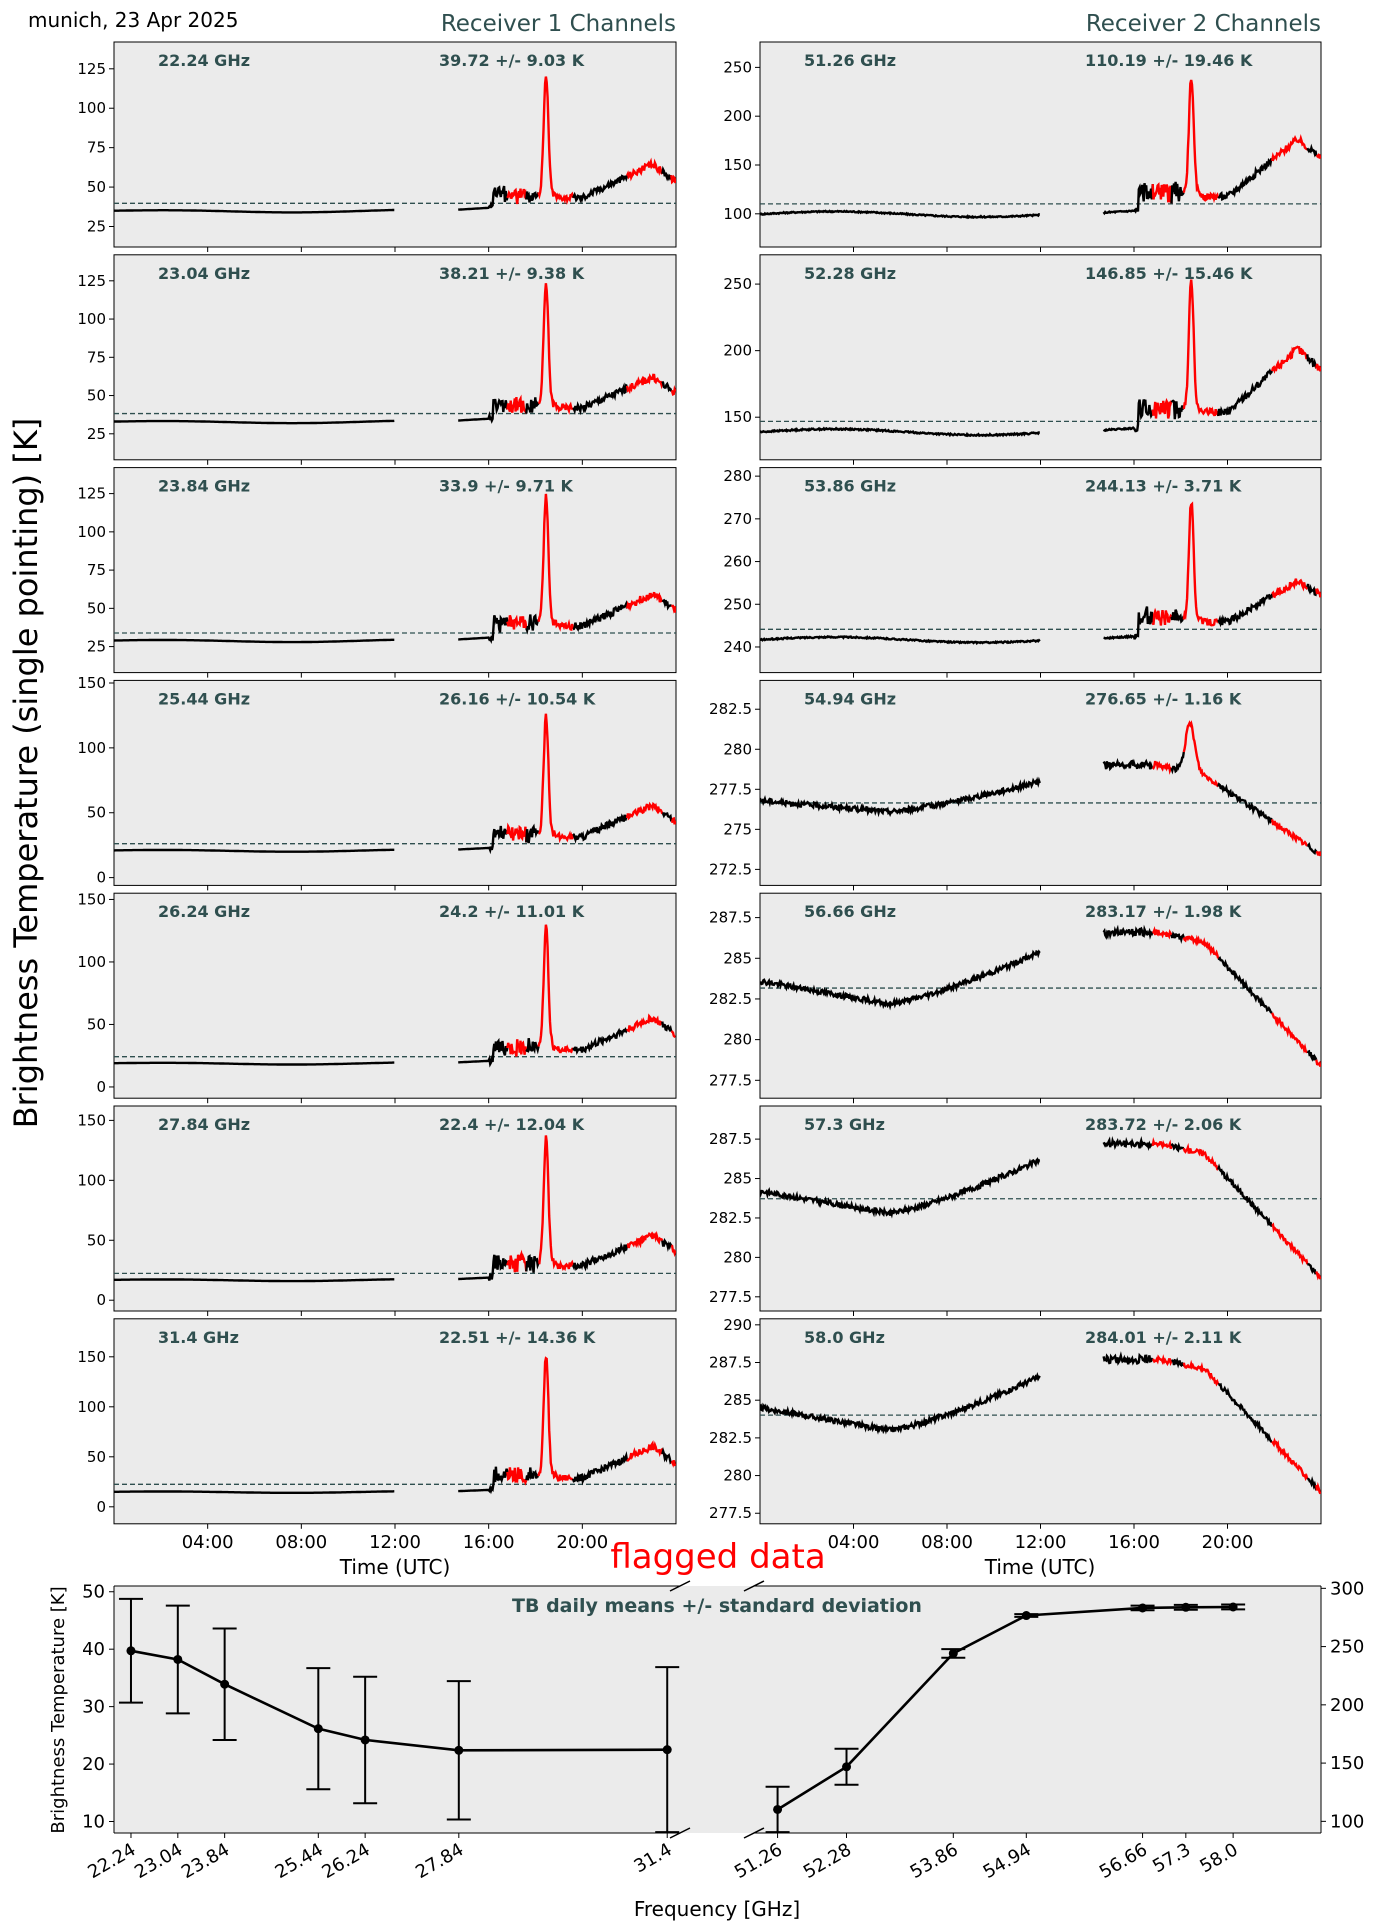 Image resolution: width=1384 pixels, height=1927 pixels. What do you see at coordinates (133, 20) in the screenshot?
I see `location-date-label: munich, 23 Apr 2025` at bounding box center [133, 20].